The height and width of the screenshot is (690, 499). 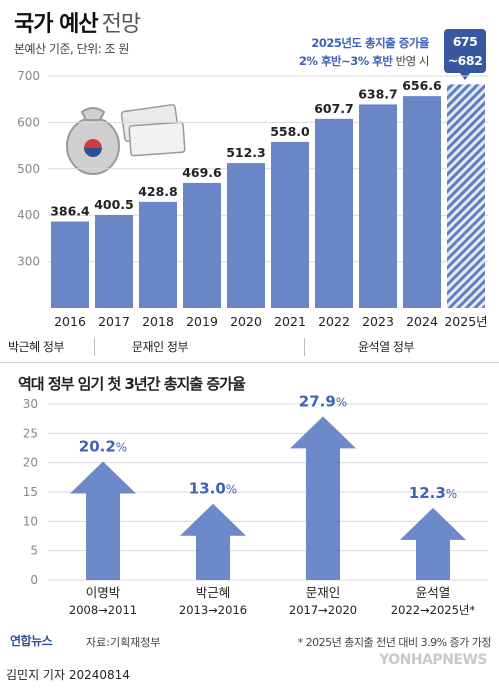 I want to click on title-main: 국가 예산, so click(x=56, y=24).